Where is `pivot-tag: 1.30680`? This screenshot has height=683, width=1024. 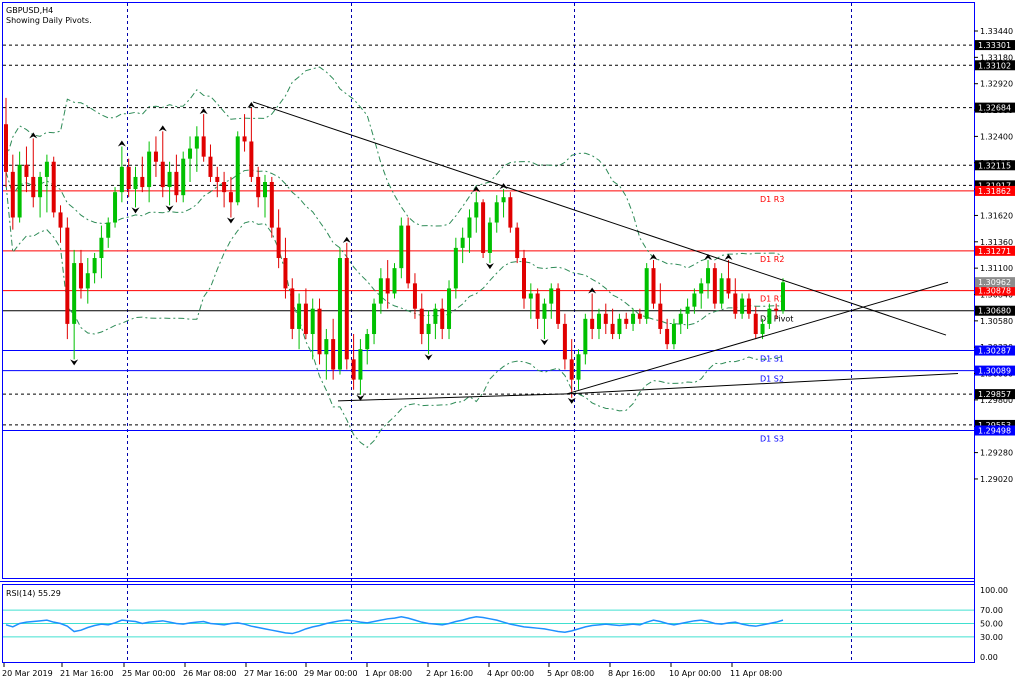
pivot-tag: 1.30680 is located at coordinates (994, 311).